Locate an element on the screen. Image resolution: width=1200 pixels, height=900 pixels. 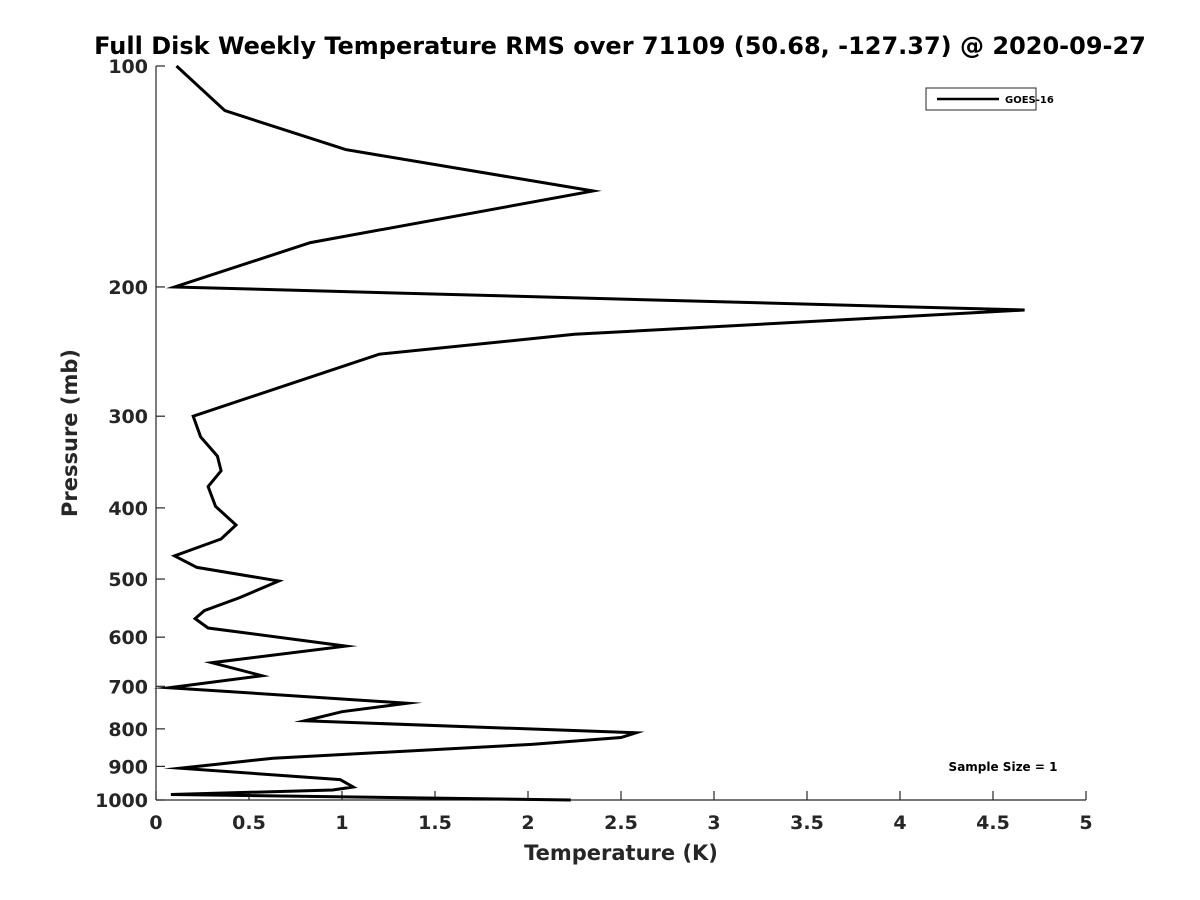
y-tick-label: 500 is located at coordinates (128, 580).